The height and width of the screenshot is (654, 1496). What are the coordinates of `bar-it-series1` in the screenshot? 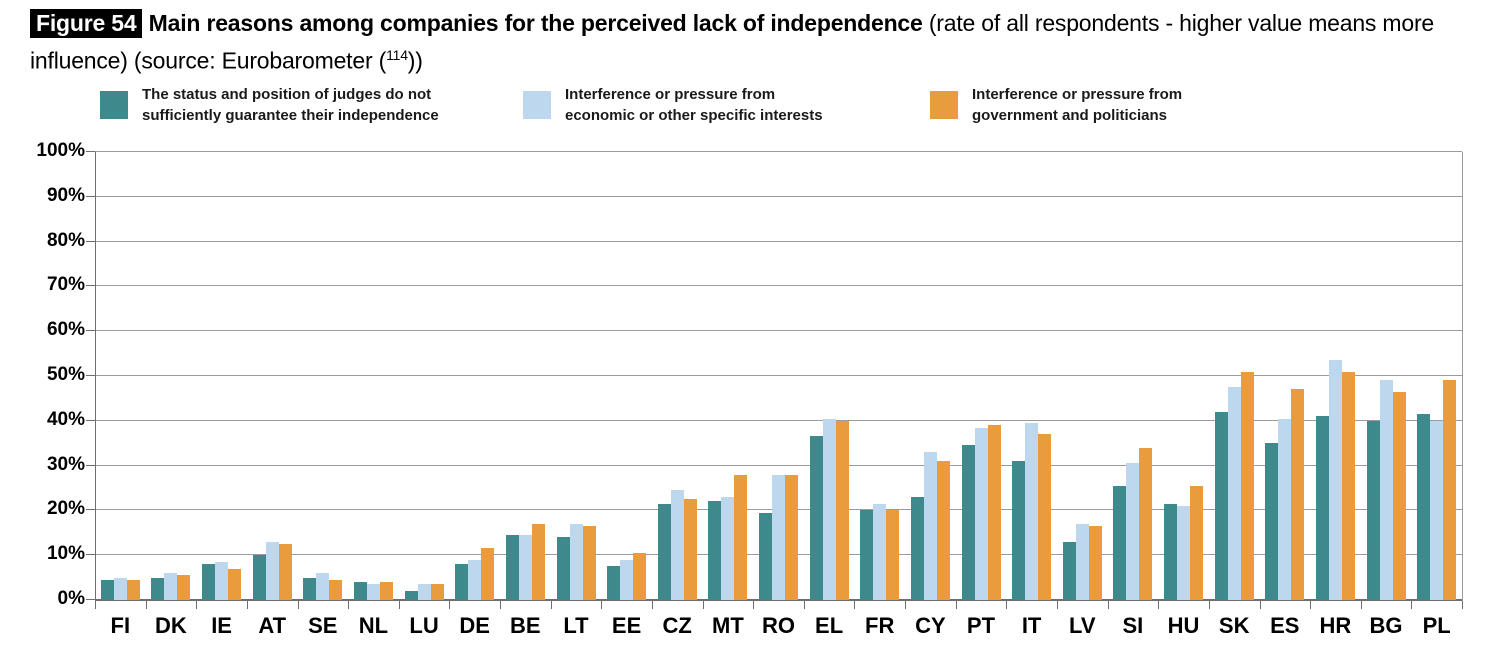 It's located at (1019, 530).